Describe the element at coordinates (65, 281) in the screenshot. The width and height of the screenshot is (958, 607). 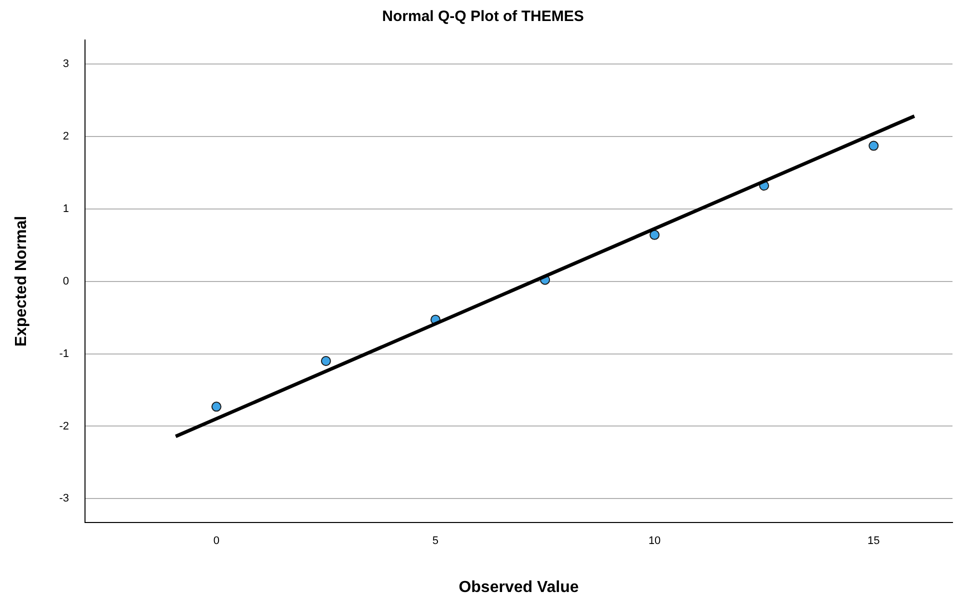
I see `y-tick-label: 0` at that location.